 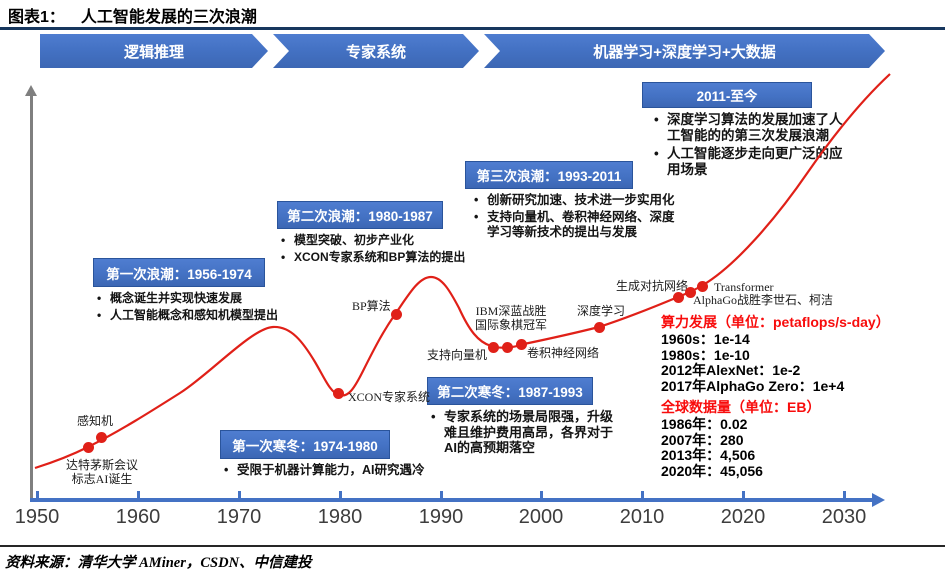 I want to click on banner-segment-label: 逻辑推理, so click(x=153, y=52).